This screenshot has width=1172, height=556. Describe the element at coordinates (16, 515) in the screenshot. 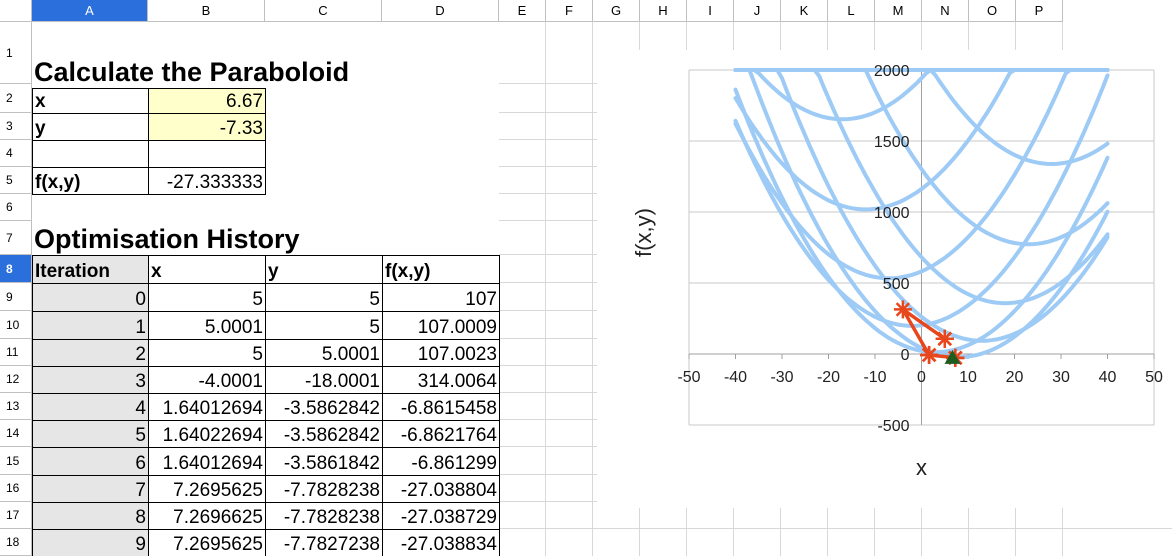

I see `row-header-17: 17` at that location.